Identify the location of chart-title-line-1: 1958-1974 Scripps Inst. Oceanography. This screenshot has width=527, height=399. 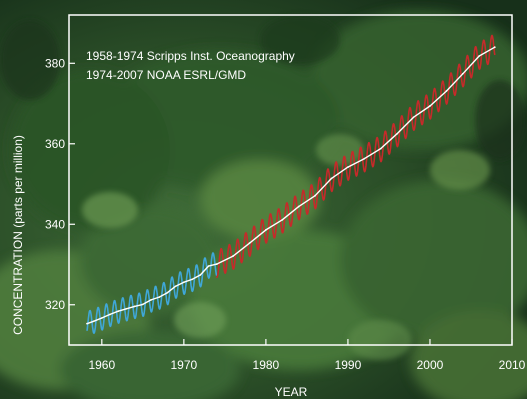
(190, 56).